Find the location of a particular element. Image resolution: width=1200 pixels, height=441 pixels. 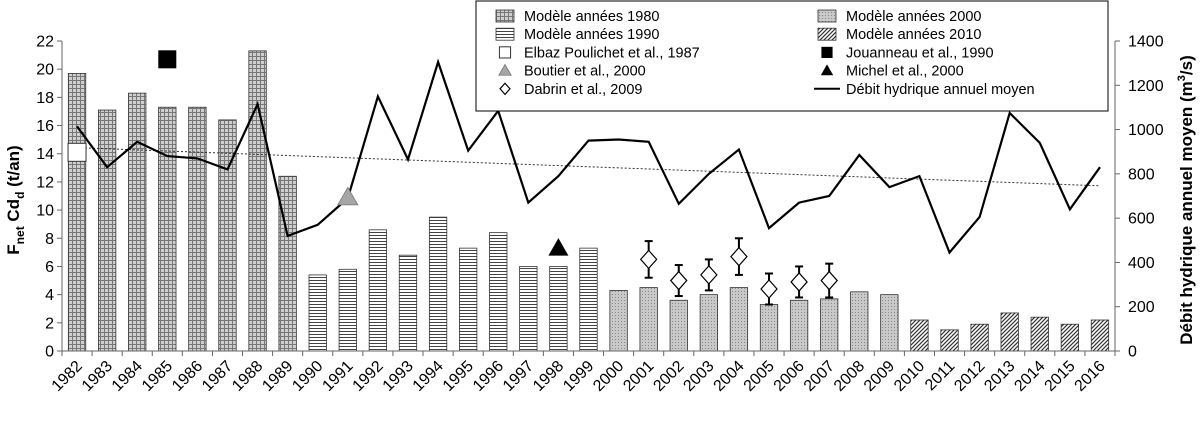

right-axis-title: Débit hydrique annuel moyen (m3/s) is located at coordinates (1186, 200).